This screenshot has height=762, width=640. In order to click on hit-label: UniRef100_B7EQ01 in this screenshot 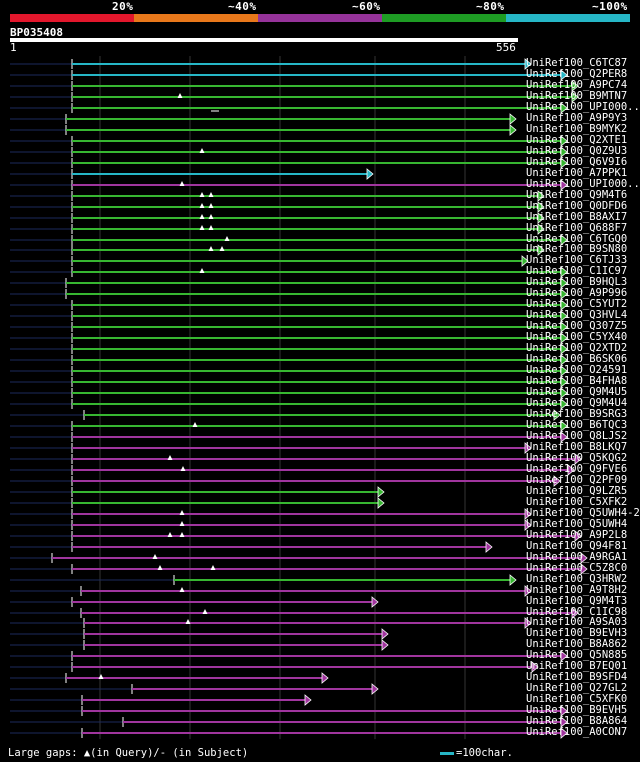, I will do `click(577, 666)`.